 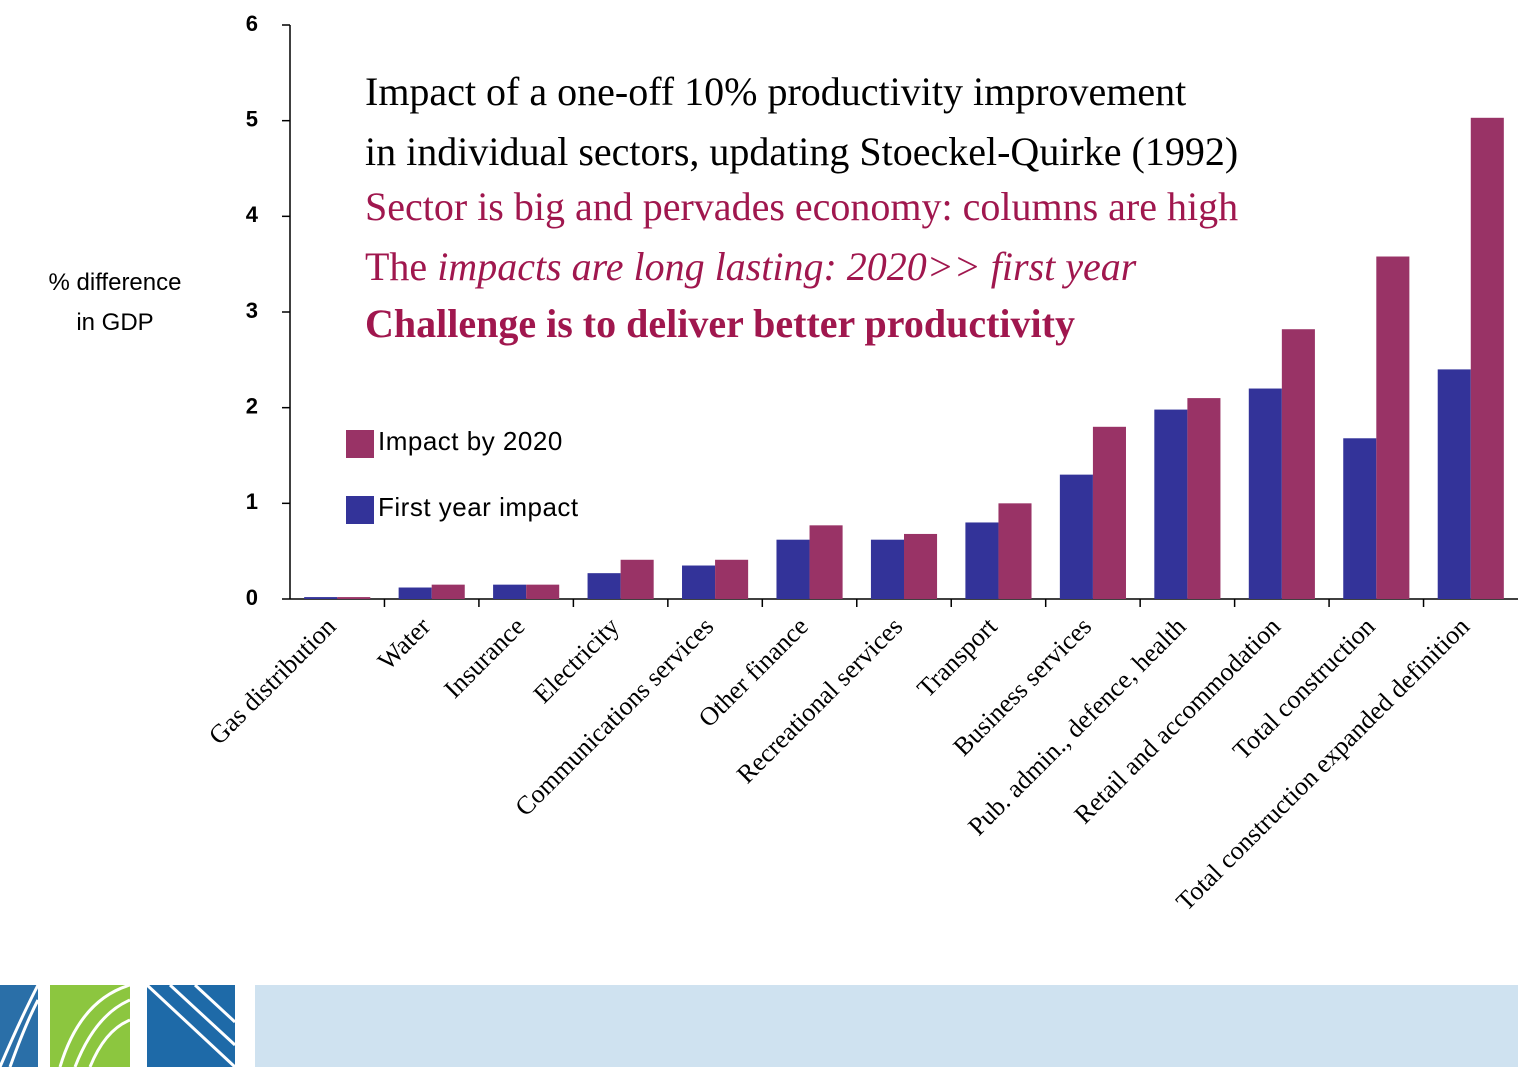 I want to click on x-tick-label: Insurance, so click(x=484, y=658).